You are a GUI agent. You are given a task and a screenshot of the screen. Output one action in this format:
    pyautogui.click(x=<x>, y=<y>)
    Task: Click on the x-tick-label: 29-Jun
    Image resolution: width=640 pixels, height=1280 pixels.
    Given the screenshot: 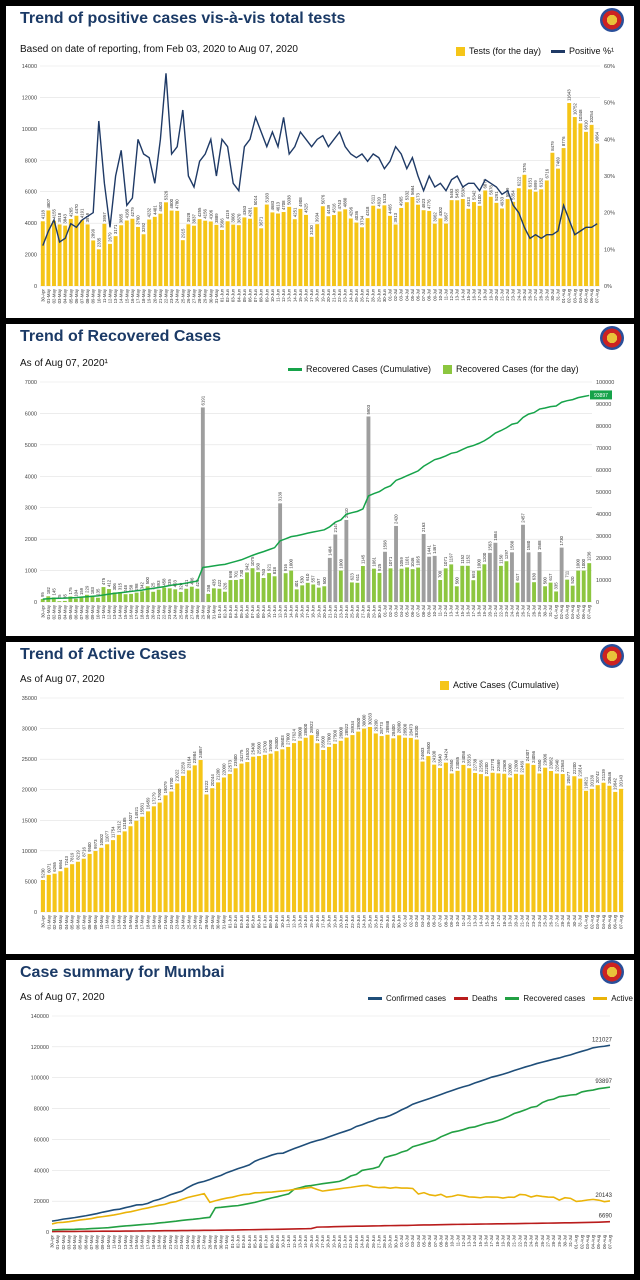 What is the action you would take?
    pyautogui.click(x=390, y=1241)
    